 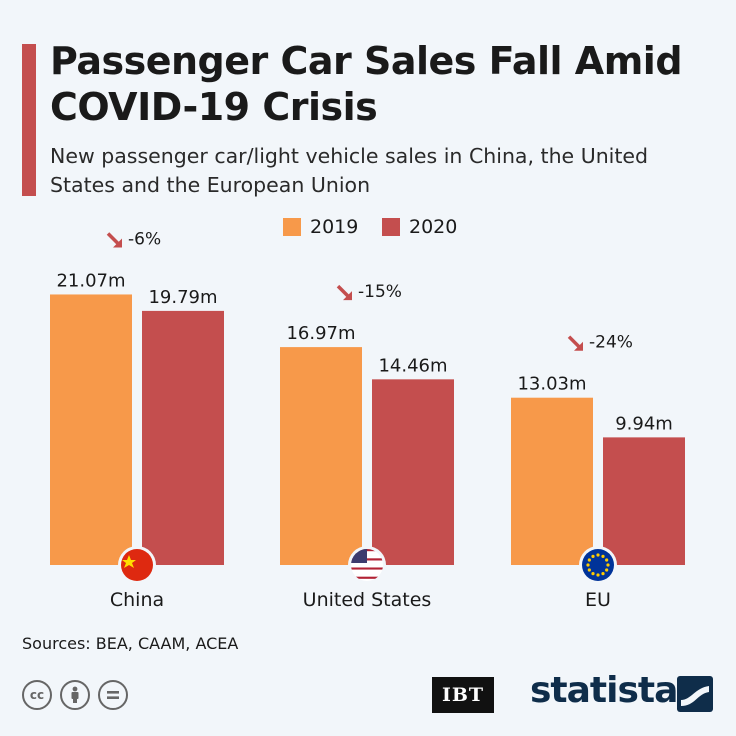 I want to click on chart-legend: 2019 2020, so click(x=368, y=228).